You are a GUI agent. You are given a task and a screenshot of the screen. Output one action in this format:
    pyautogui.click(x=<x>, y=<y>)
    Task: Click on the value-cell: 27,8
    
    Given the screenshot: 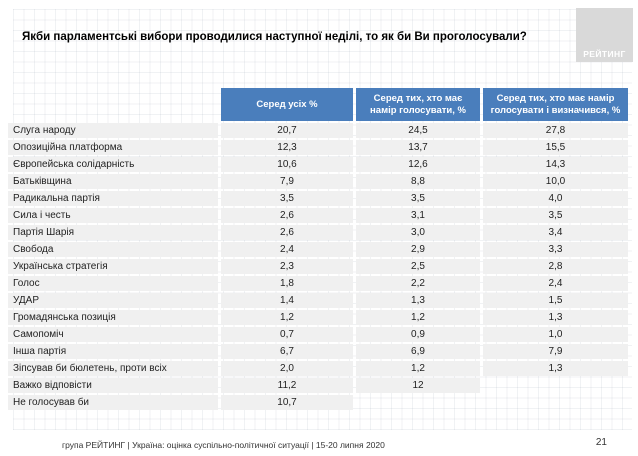 What is the action you would take?
    pyautogui.click(x=555, y=130)
    